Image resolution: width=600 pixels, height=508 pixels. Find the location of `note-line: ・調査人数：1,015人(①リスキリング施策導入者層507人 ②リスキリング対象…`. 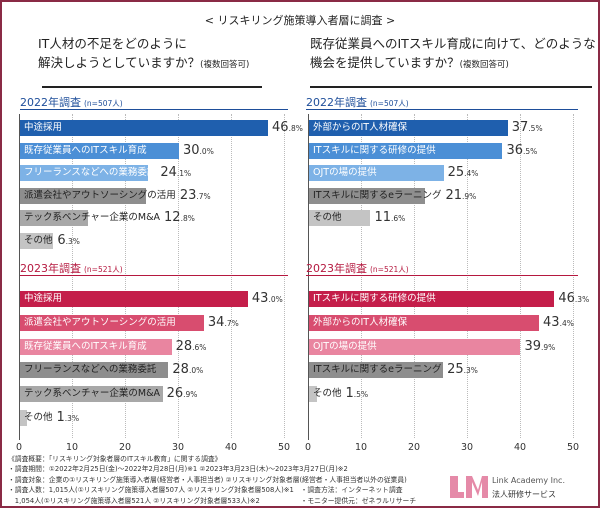

note-line: ・調査人数：1,015人(①リスキリング施策導入者層507人 ②リスキリング対象… is located at coordinates (205, 490).